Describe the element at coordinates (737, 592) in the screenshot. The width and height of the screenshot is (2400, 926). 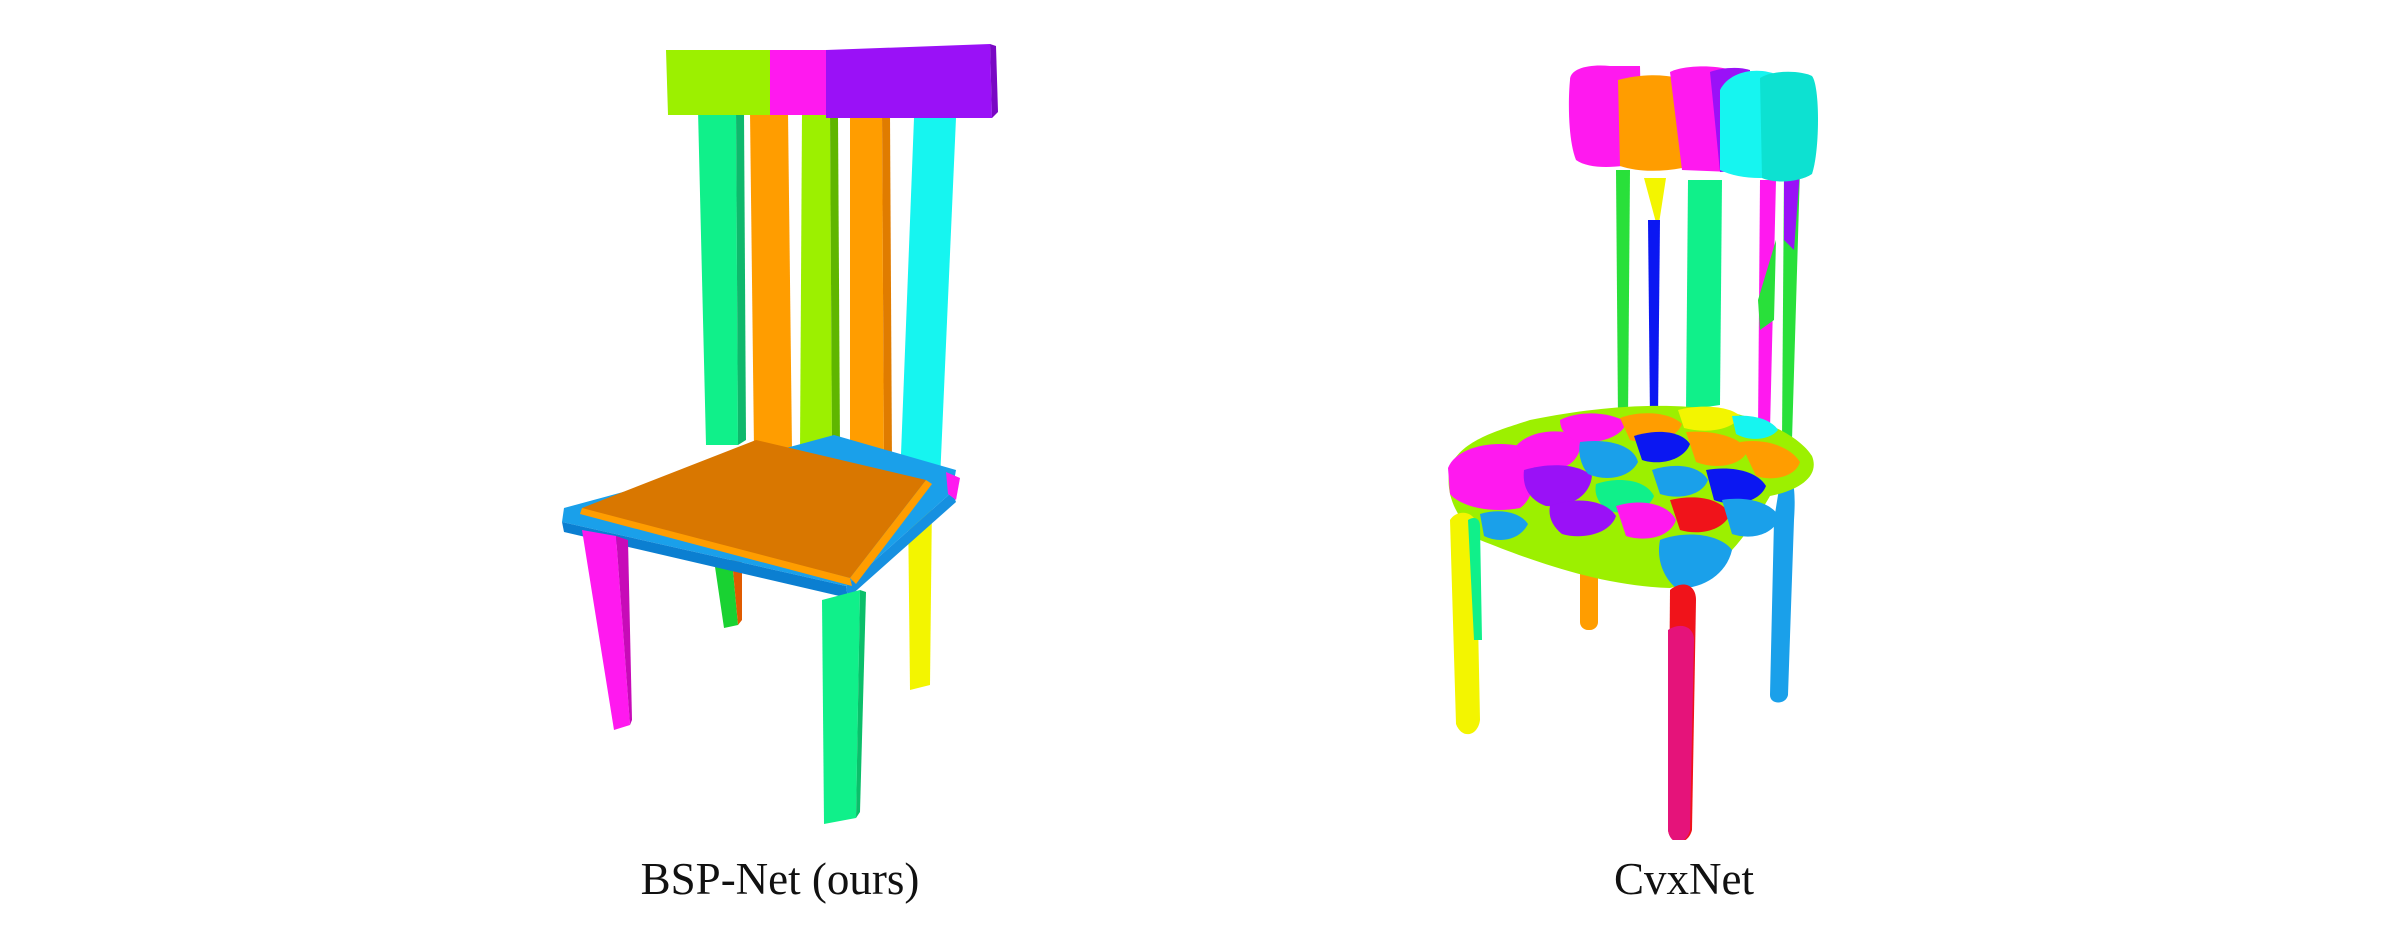
I see `leg-back-left-side` at that location.